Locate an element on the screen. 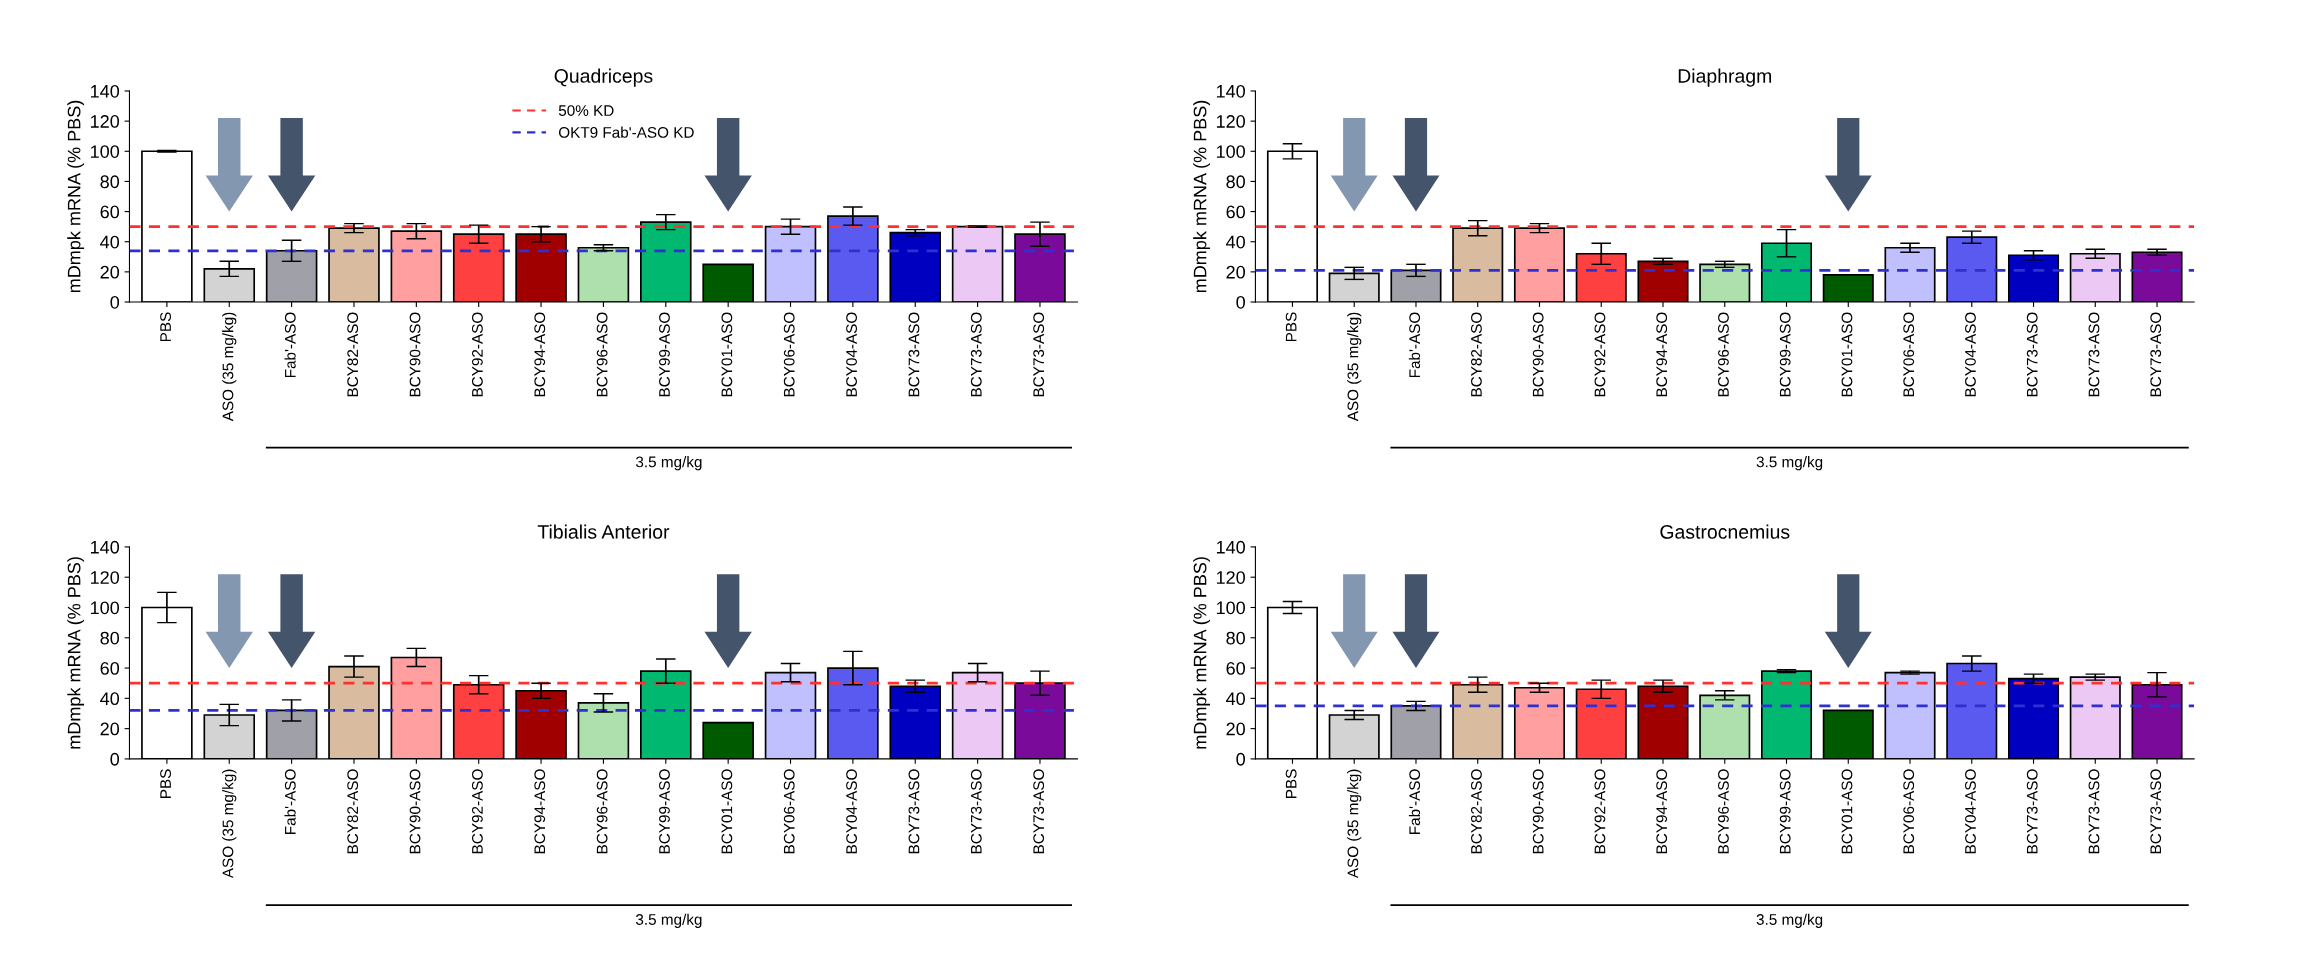  legend-label: 50% KD is located at coordinates (586, 110).